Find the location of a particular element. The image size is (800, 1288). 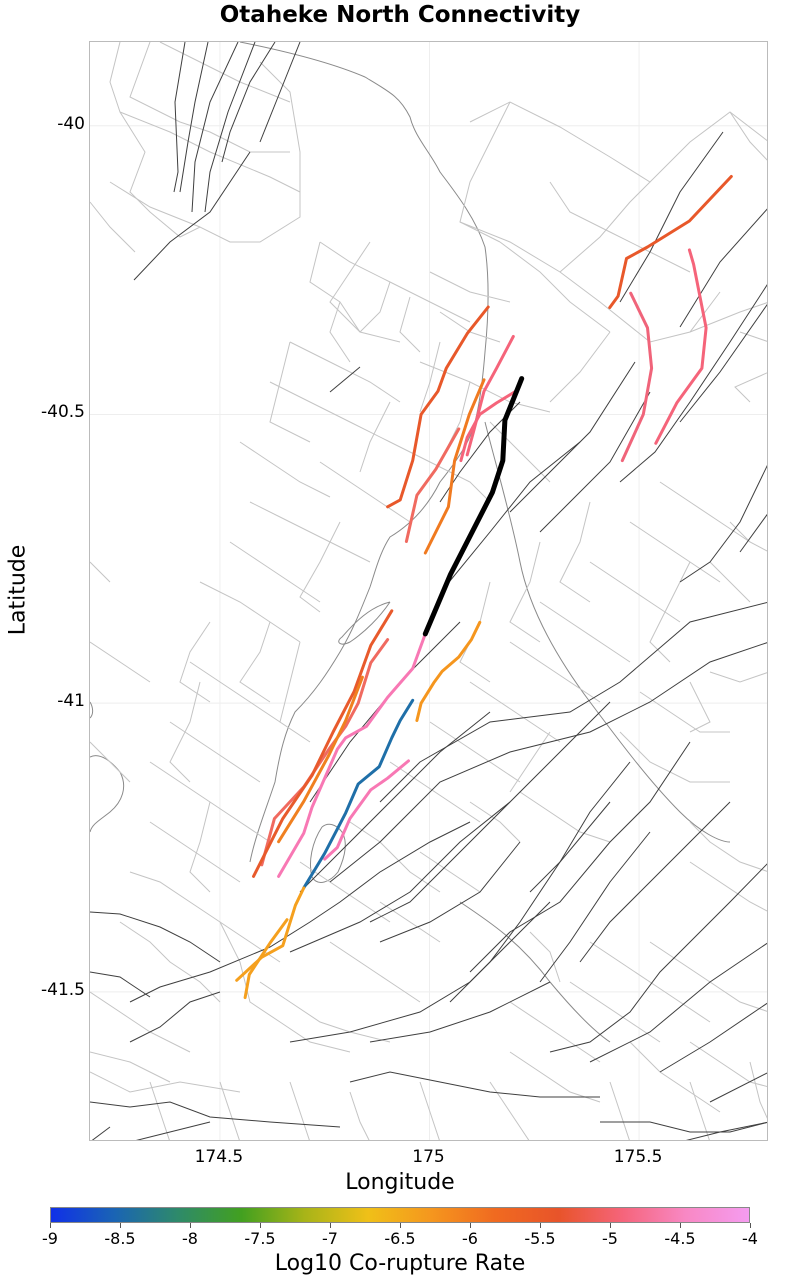

coastline-kapiti is located at coordinates (107, 794).